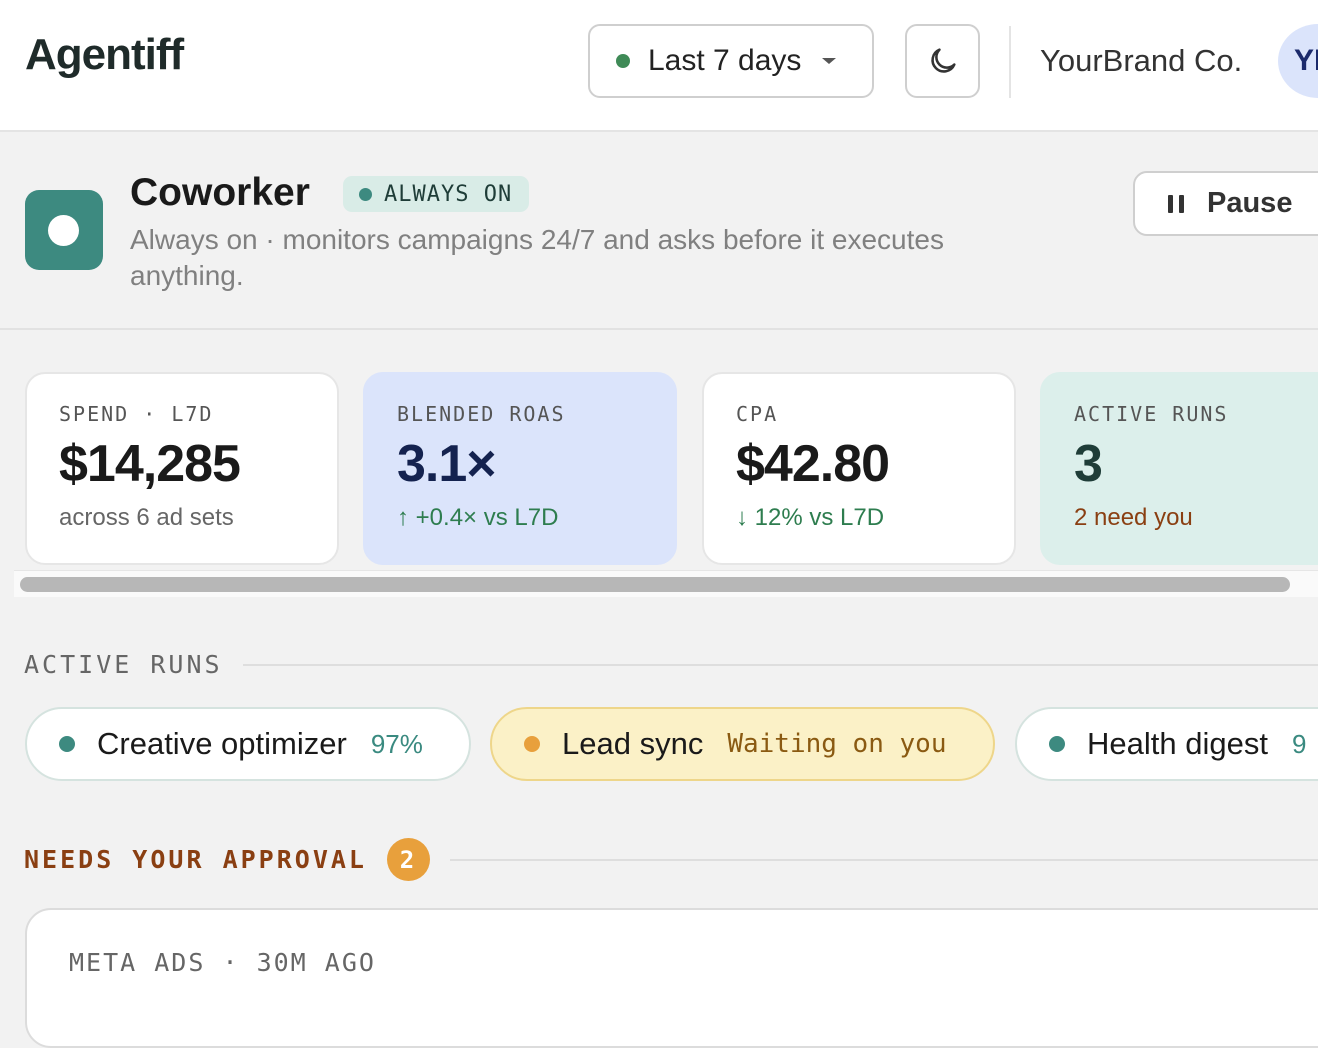 The height and width of the screenshot is (1048, 1318). What do you see at coordinates (146, 517) in the screenshot?
I see `metric-note: across 6 ad sets` at bounding box center [146, 517].